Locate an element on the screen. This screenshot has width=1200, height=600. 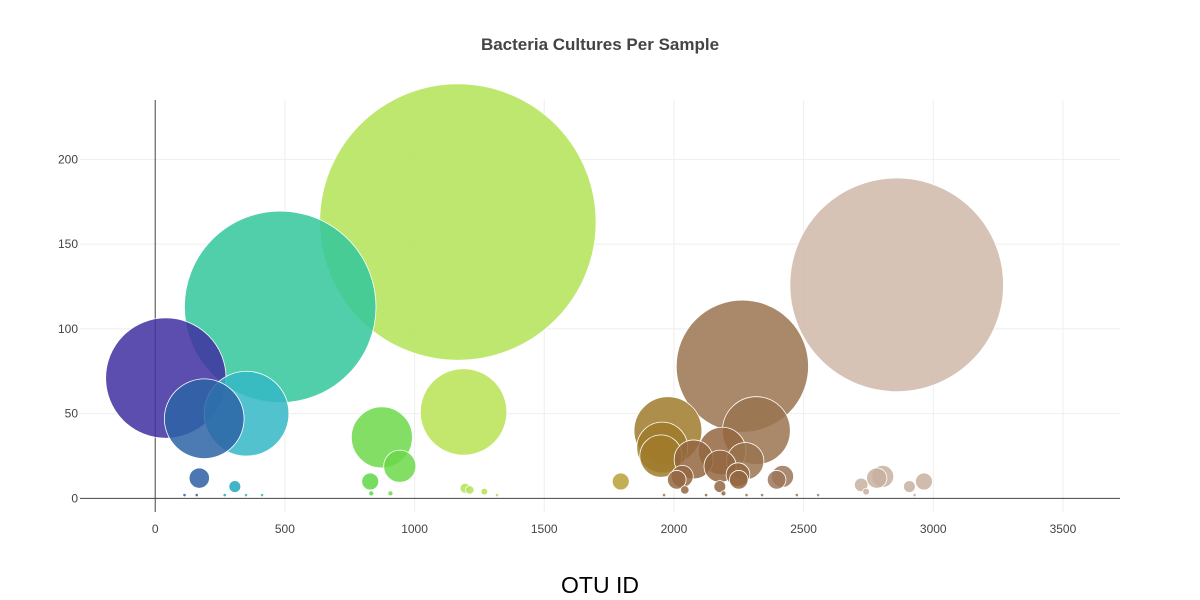
x-tick-label: 0 is located at coordinates (155, 529).